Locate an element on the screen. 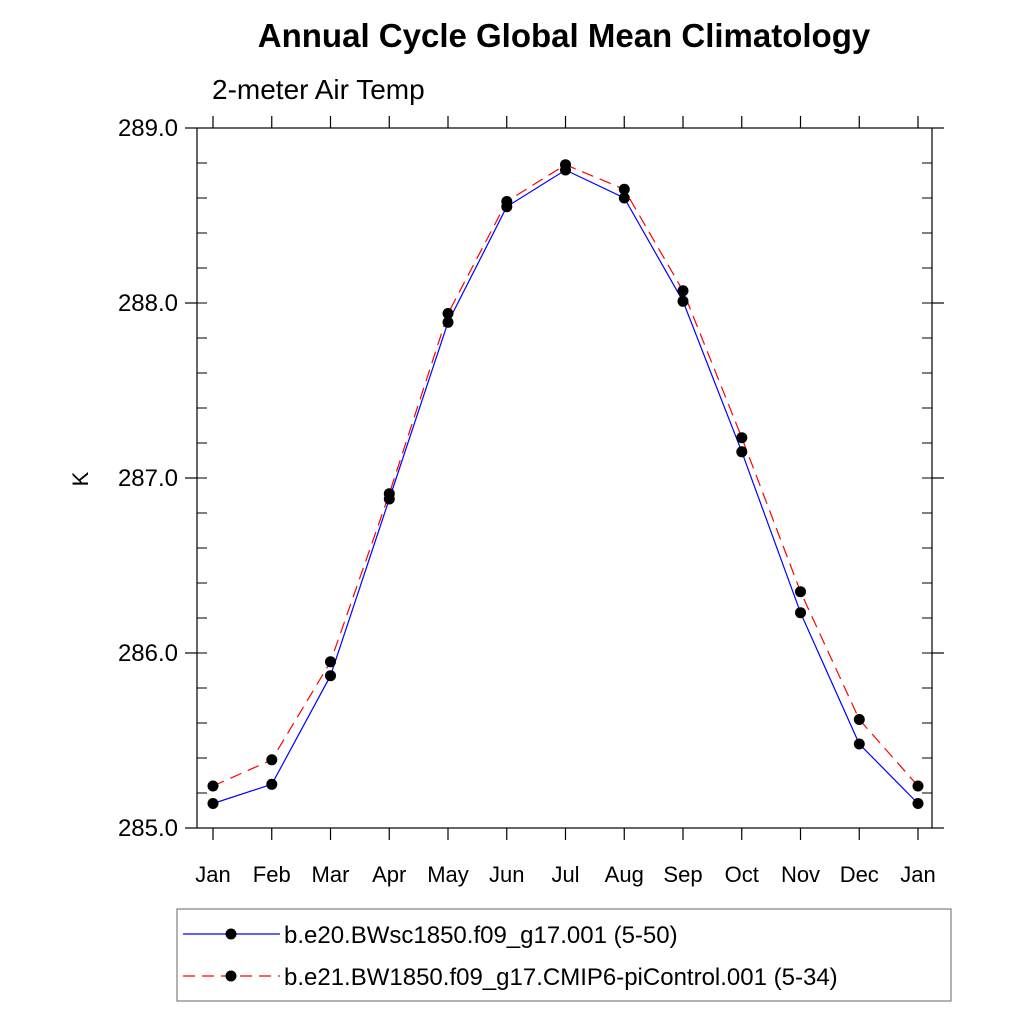  y-tick-label: 288.0 is located at coordinates (148, 303).